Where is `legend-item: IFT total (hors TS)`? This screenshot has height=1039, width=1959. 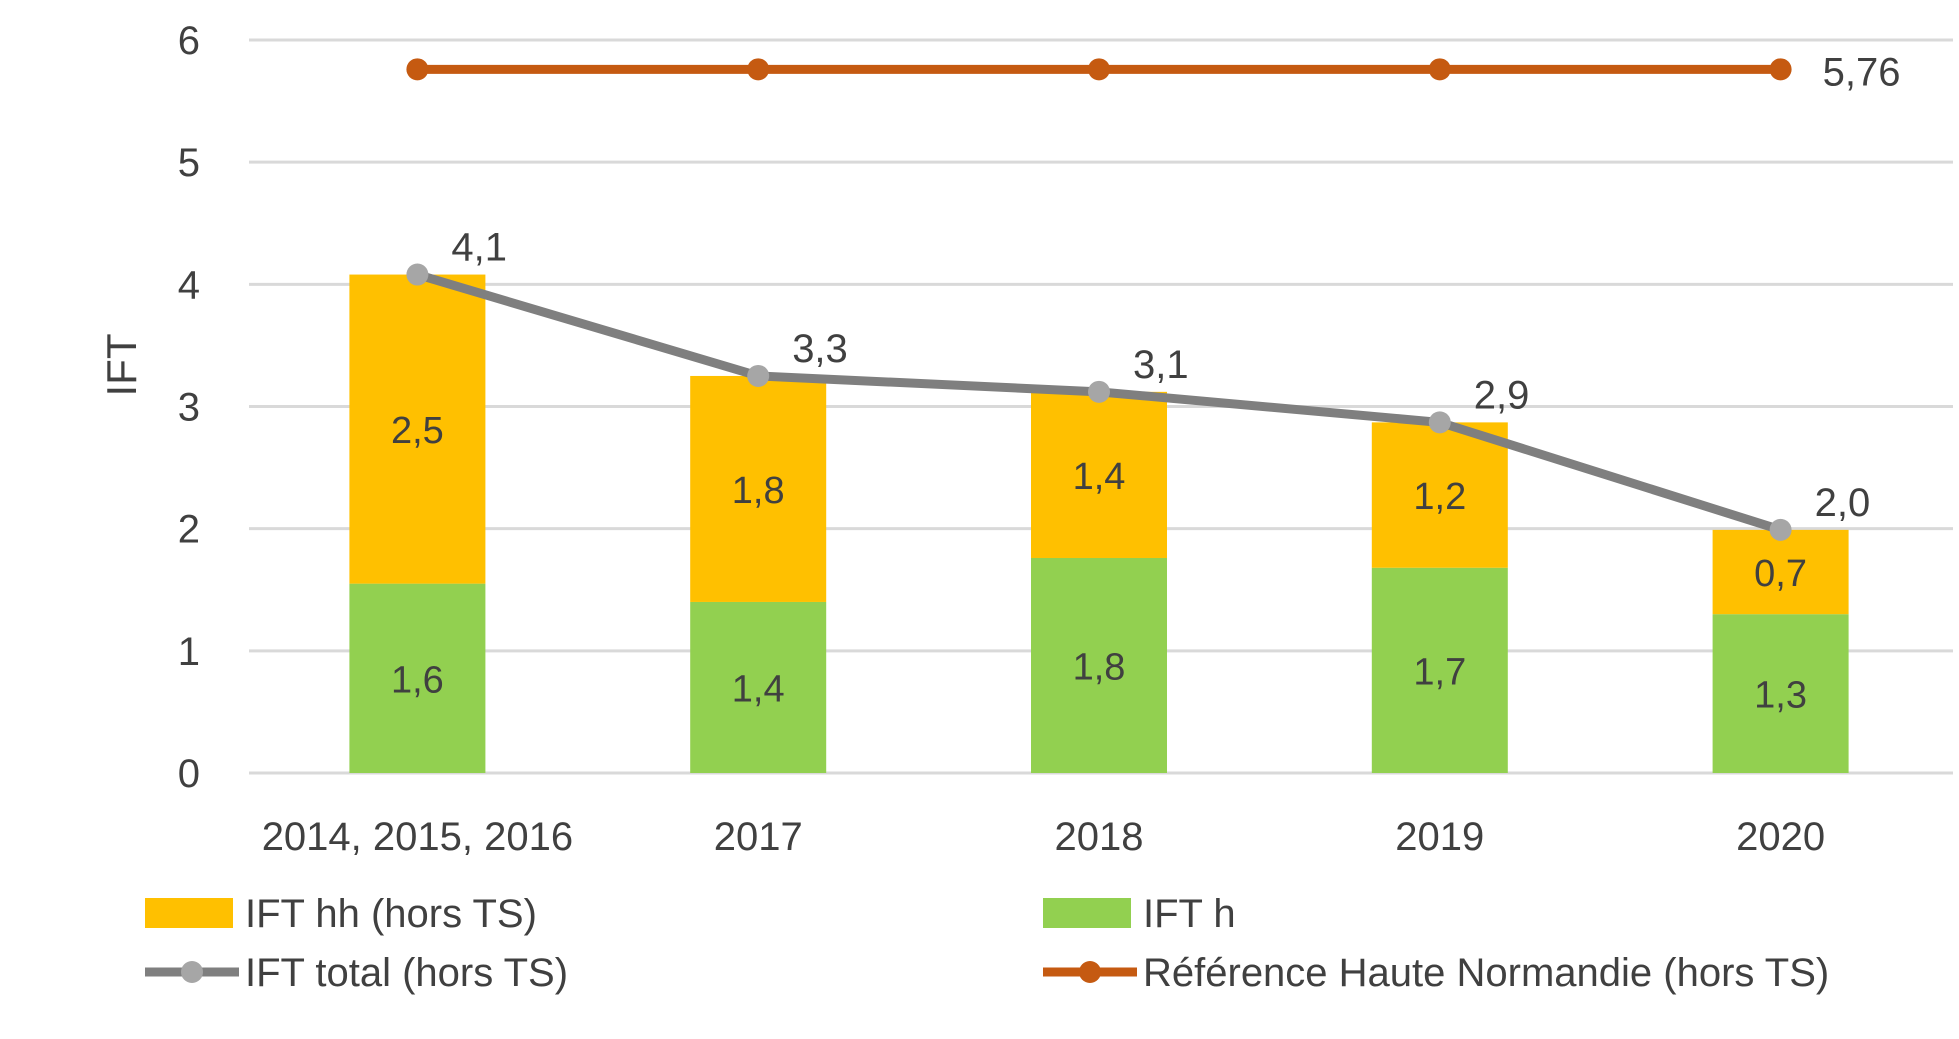 legend-item: IFT total (hors TS) is located at coordinates (356, 973).